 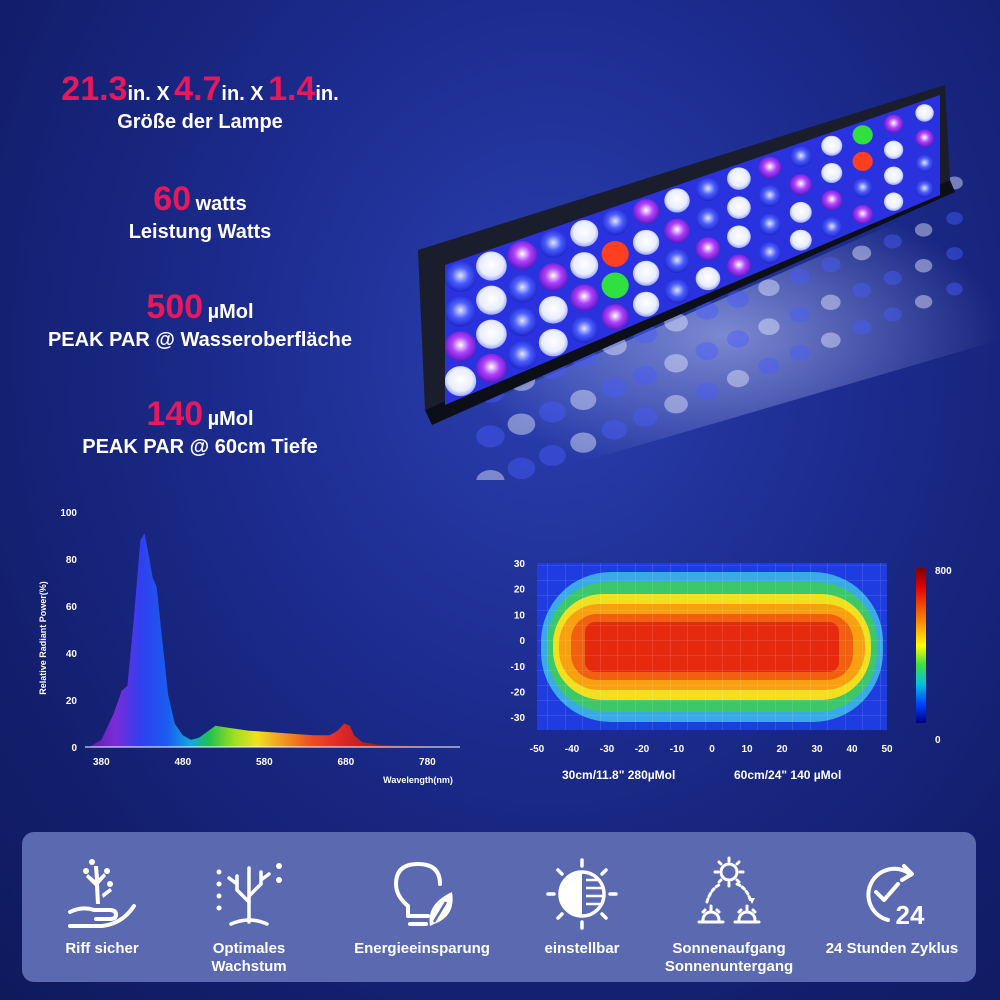 I want to click on heatmap-y-tick: -20, so click(x=518, y=692).